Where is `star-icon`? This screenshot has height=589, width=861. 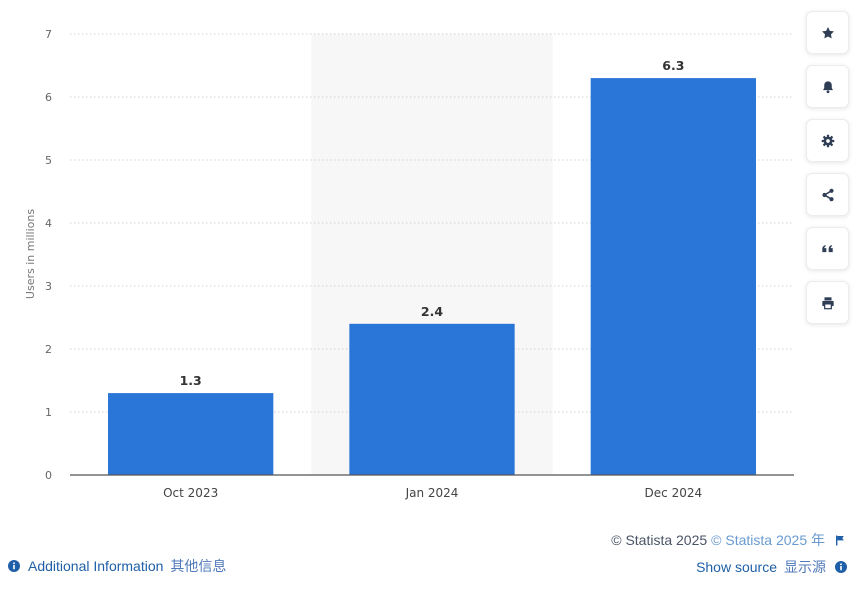
star-icon is located at coordinates (827, 32).